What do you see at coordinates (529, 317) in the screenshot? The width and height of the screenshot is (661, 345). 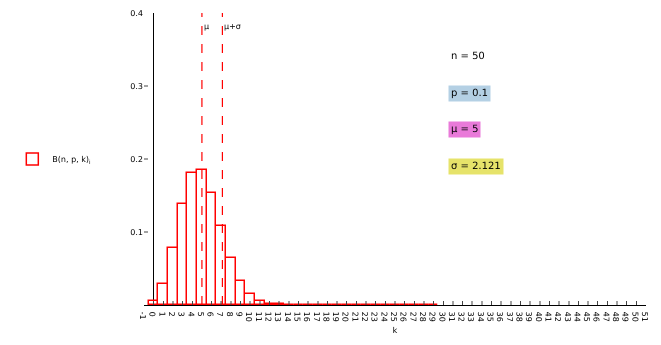 I see `x-tick-label: 39` at bounding box center [529, 317].